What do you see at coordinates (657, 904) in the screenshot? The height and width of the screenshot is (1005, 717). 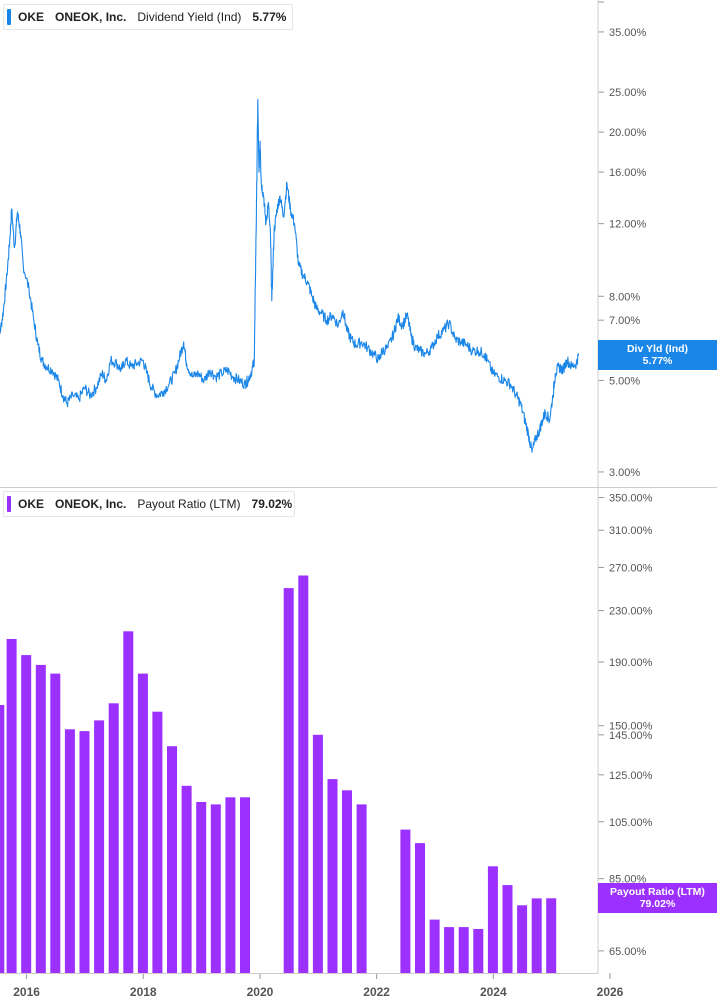 I see `payout-tag-value: 79.02%` at bounding box center [657, 904].